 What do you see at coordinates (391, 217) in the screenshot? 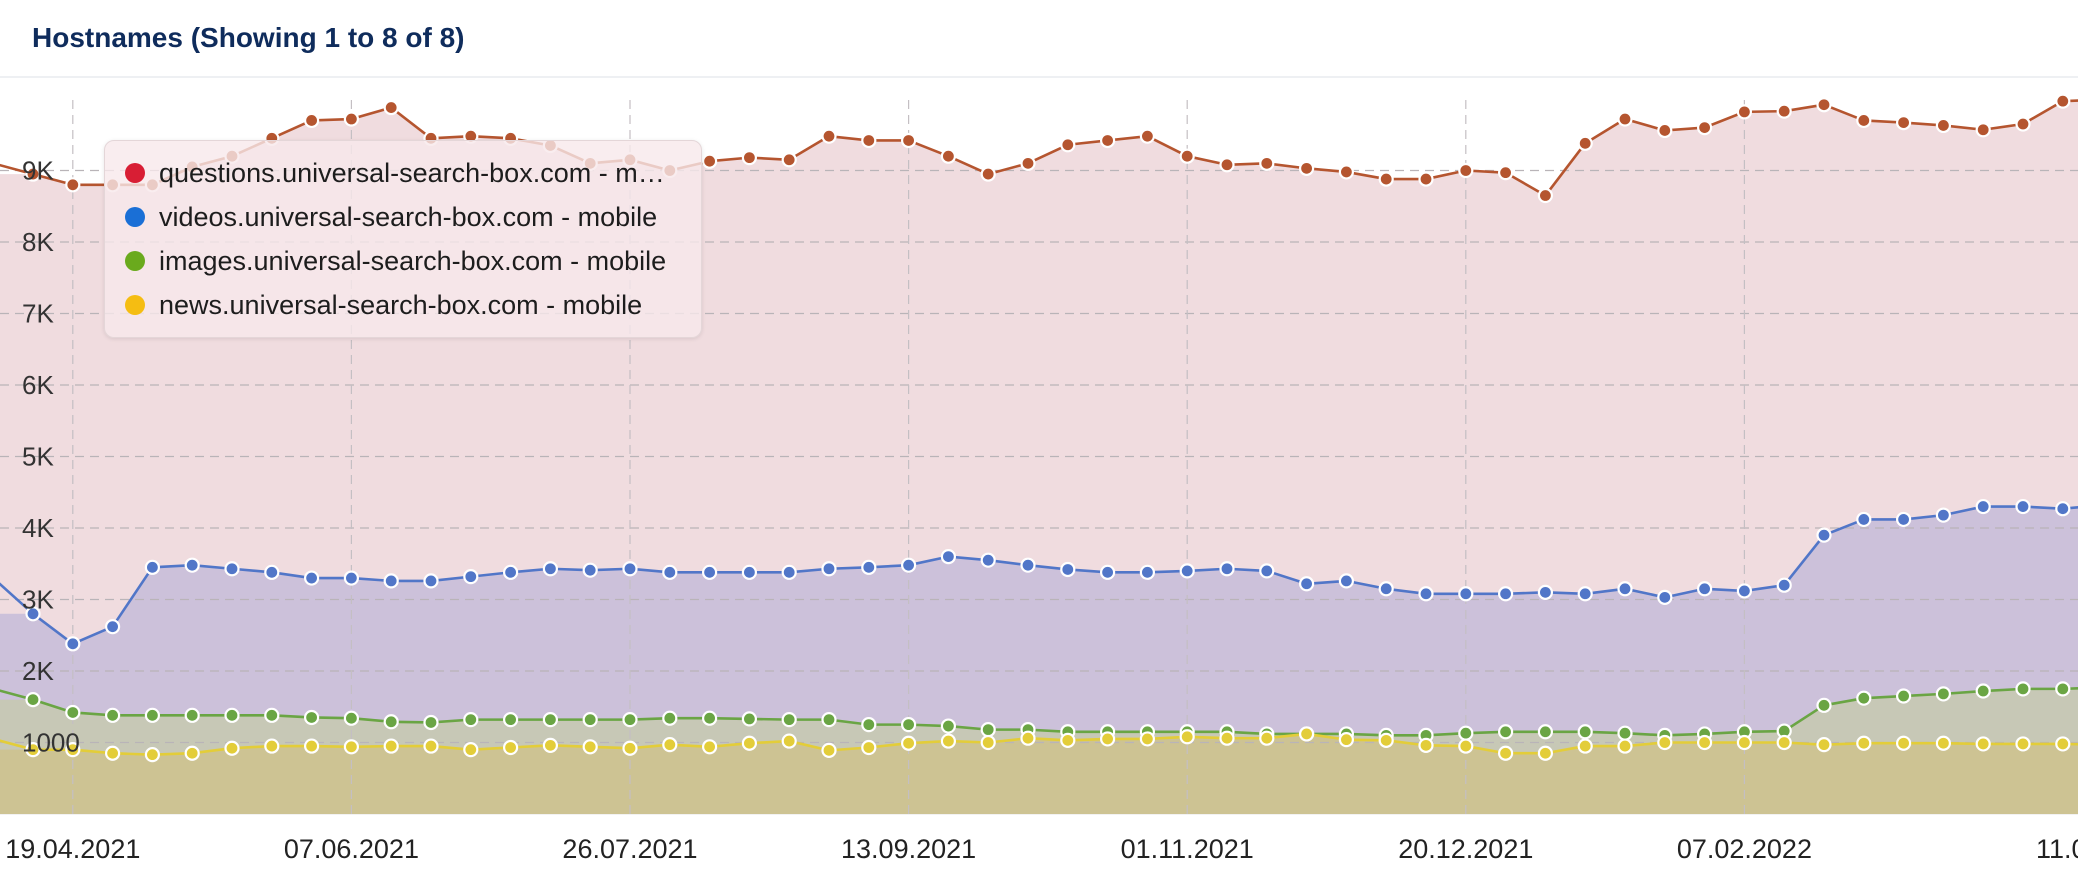
I see `legend-item-videos: videos.universal-search-box.com - mobile` at bounding box center [391, 217].